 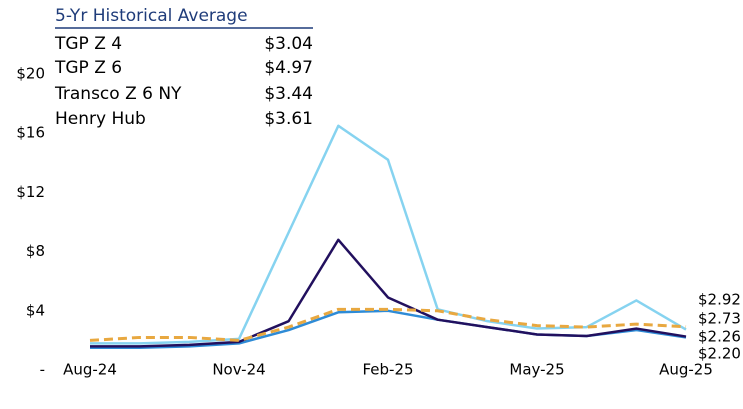 What do you see at coordinates (88, 68) in the screenshot?
I see `legend-name: TGP Z 6` at bounding box center [88, 68].